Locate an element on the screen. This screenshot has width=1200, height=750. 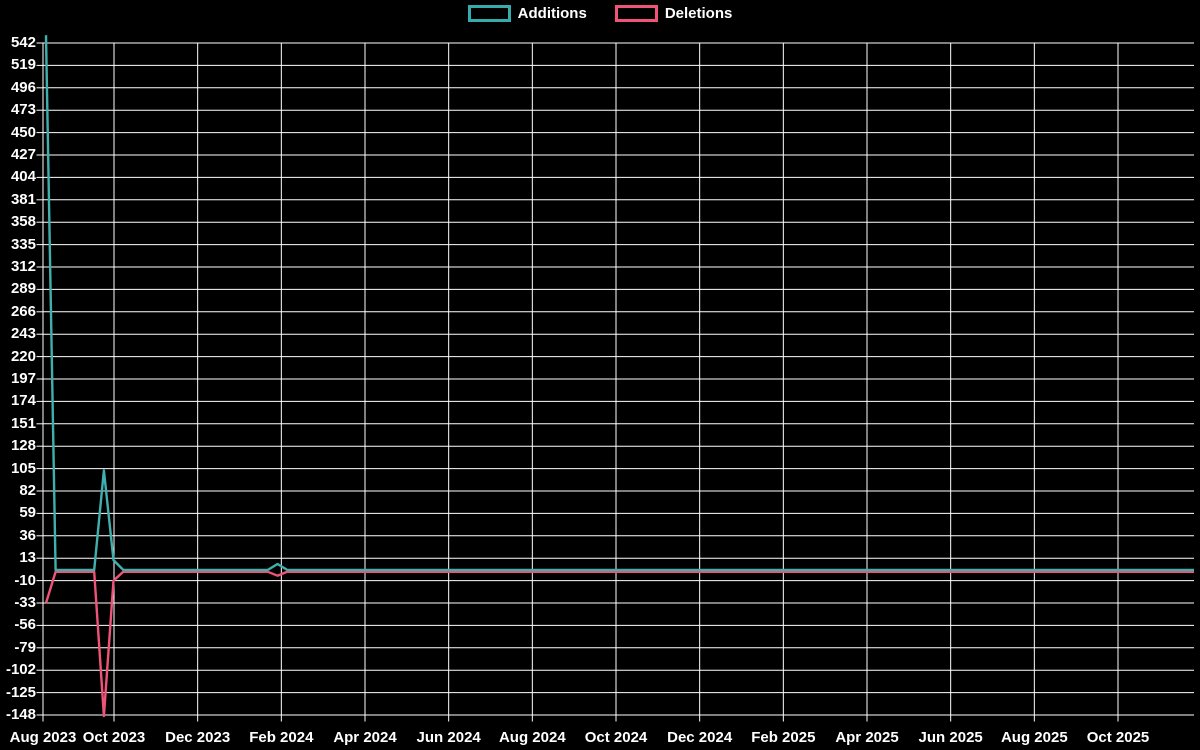
x-tick-label: Feb 2024 is located at coordinates (281, 737).